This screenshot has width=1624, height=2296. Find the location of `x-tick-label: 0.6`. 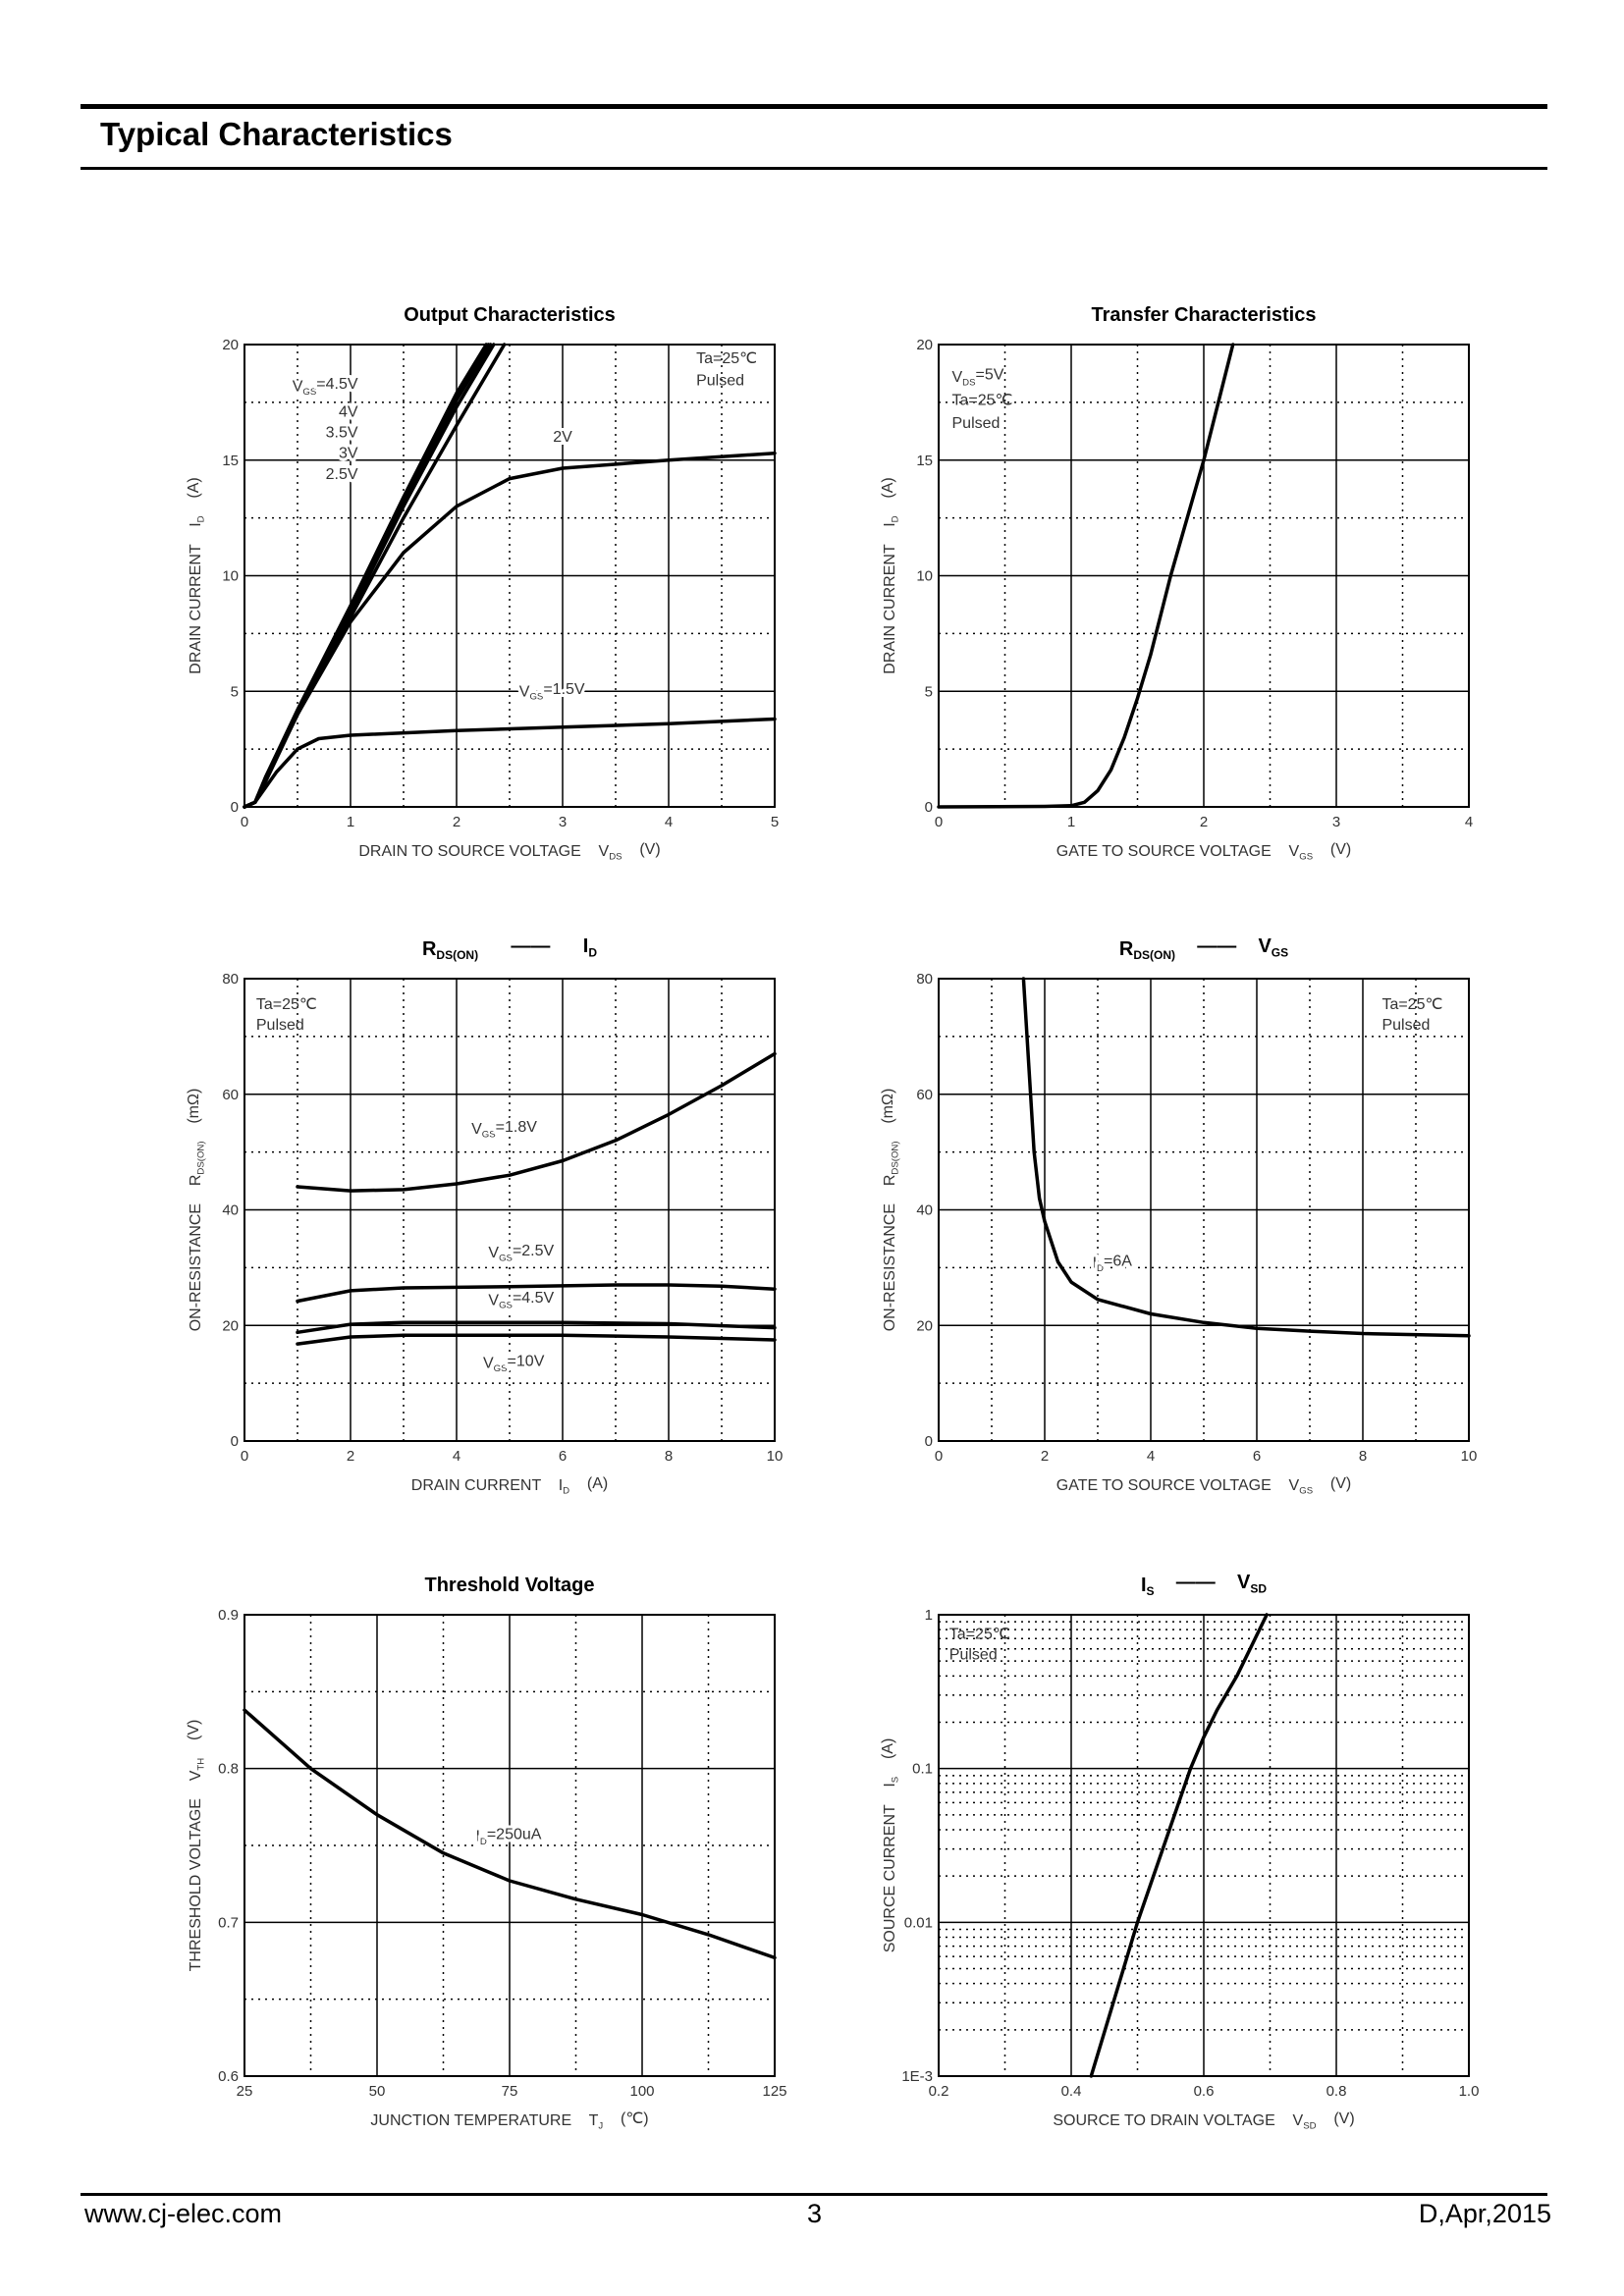

x-tick-label: 0.6 is located at coordinates (1204, 2091).